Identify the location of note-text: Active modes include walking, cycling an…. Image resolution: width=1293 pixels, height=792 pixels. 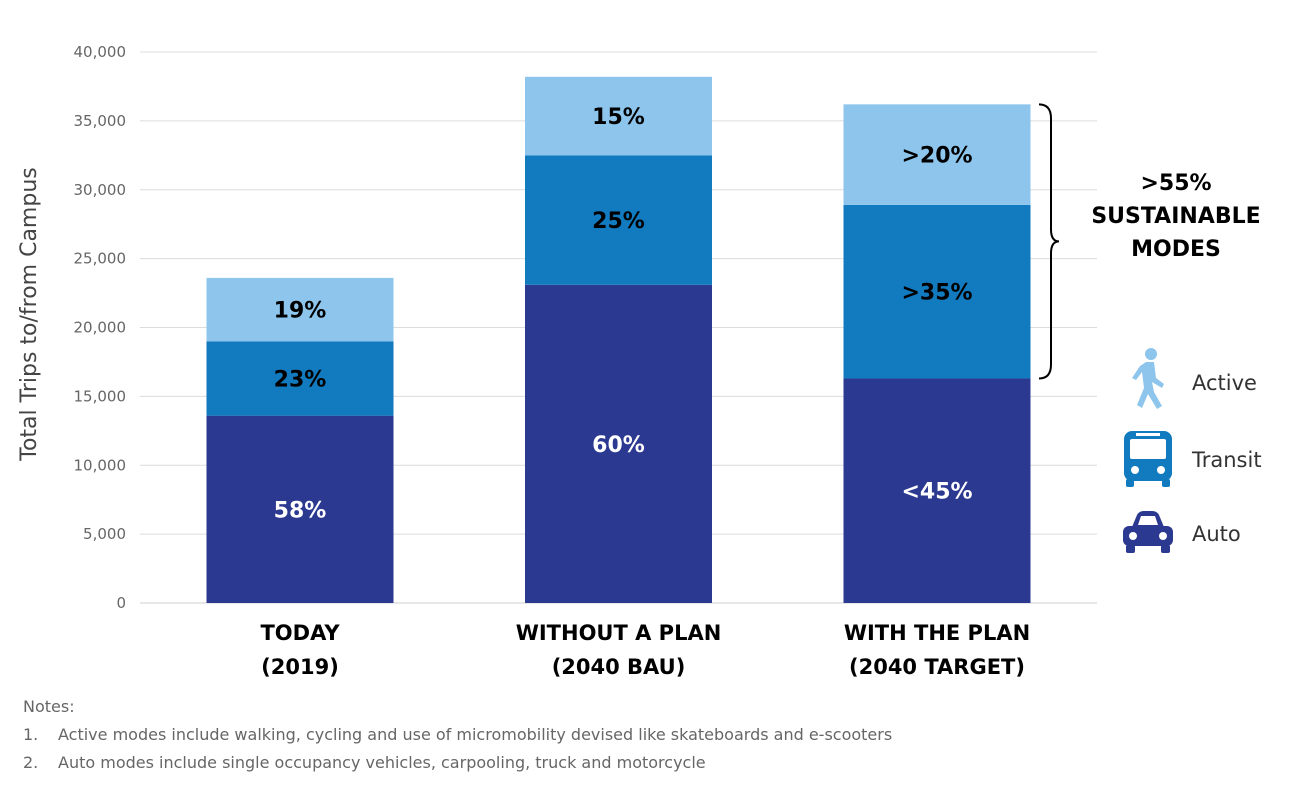
(475, 734).